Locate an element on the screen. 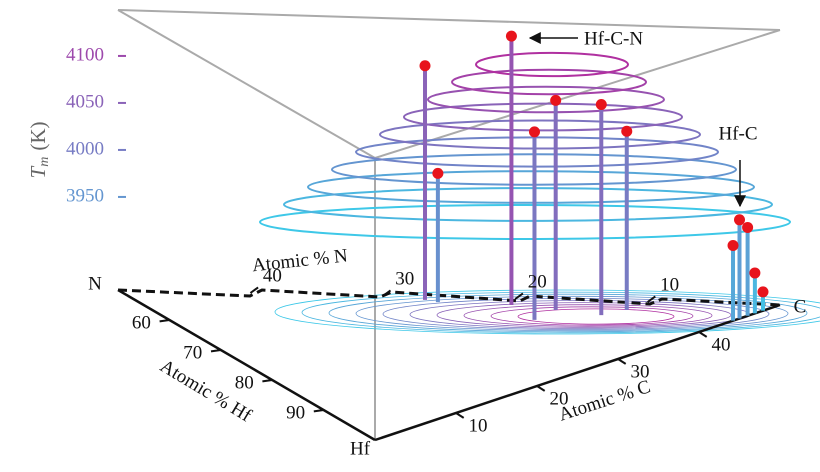  z-axis-title: Tm (K) is located at coordinates (39, 150).